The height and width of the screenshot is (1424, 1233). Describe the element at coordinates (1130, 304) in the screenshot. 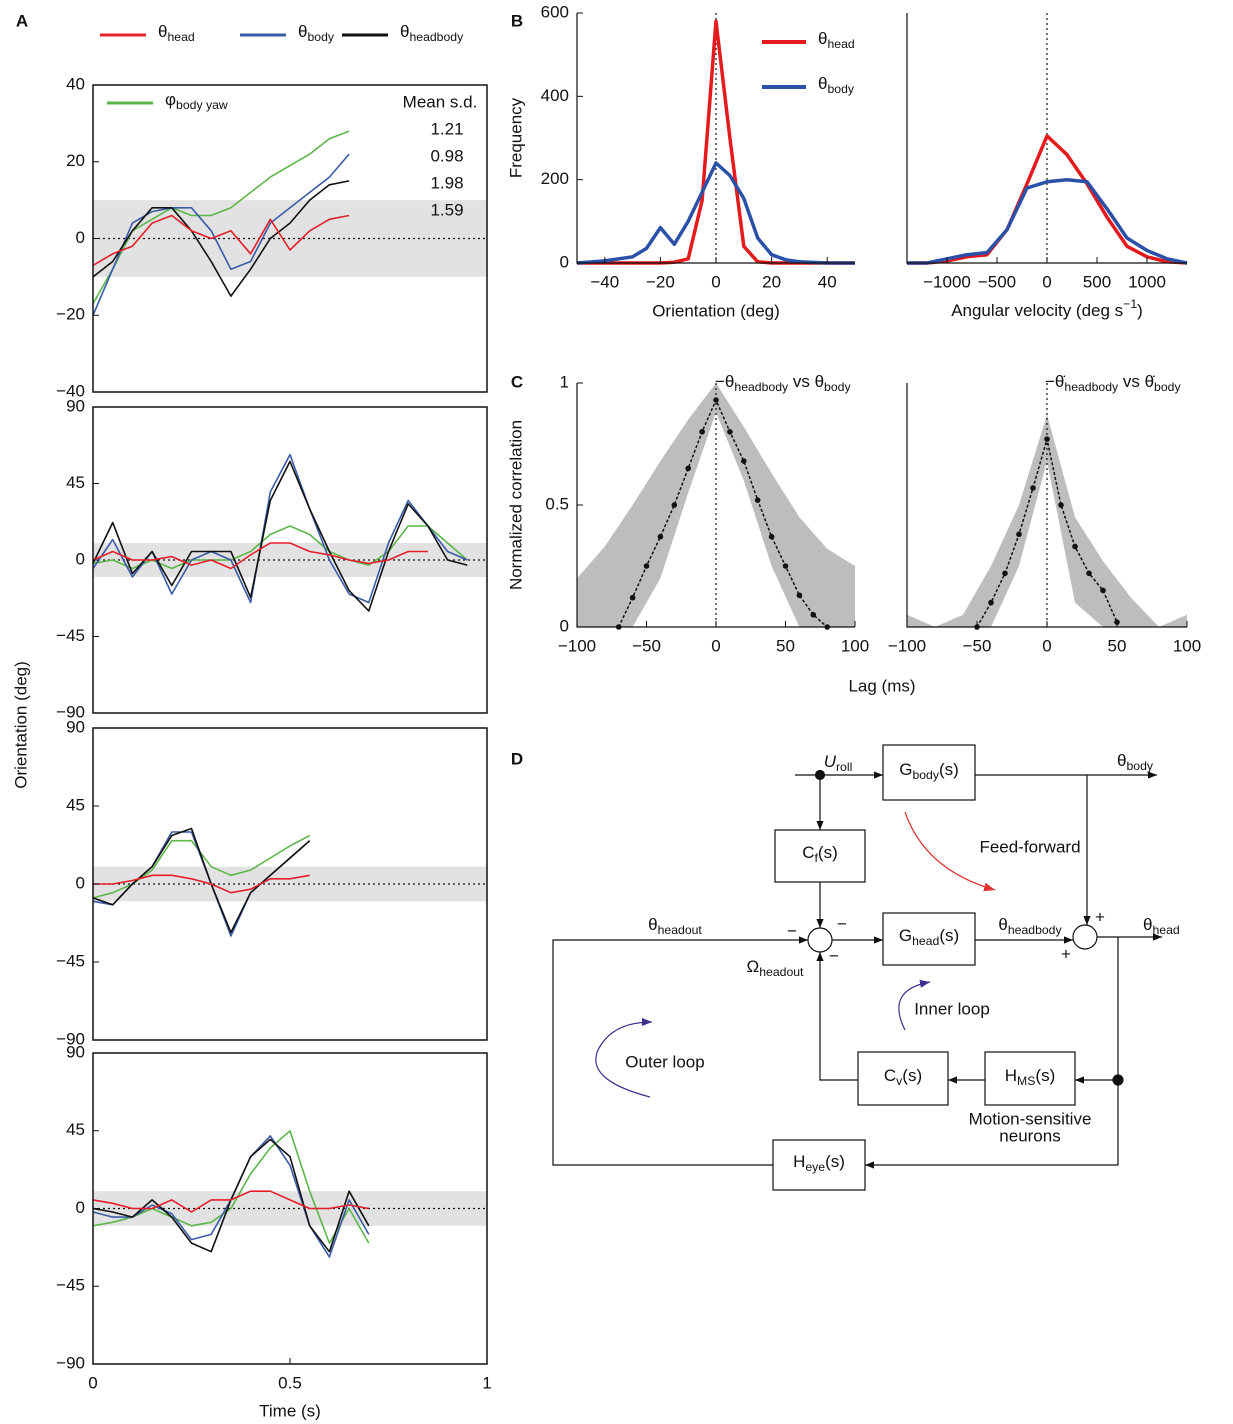

I see `text-part: −1` at that location.